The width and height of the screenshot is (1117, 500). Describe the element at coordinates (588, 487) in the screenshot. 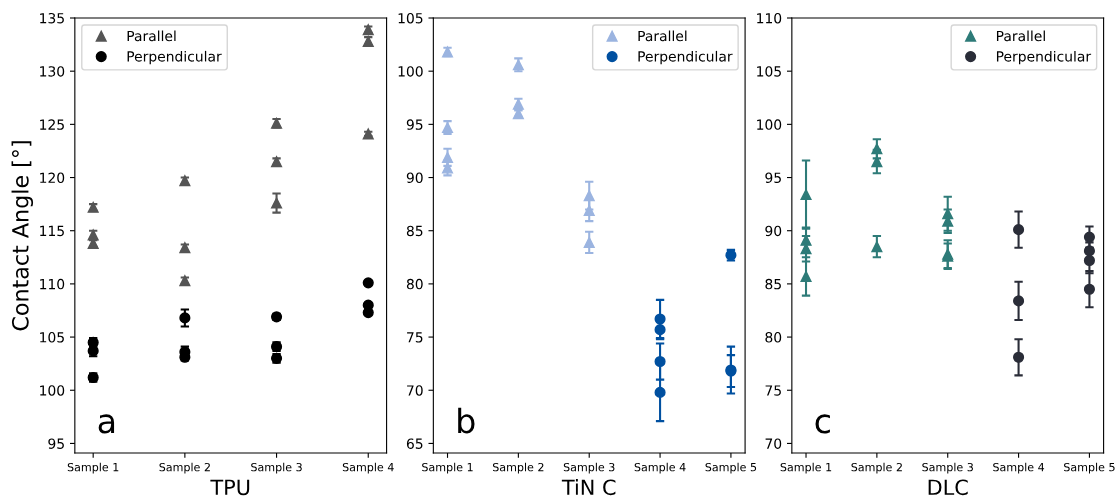

I see `x-axis-title: TiN C` at that location.